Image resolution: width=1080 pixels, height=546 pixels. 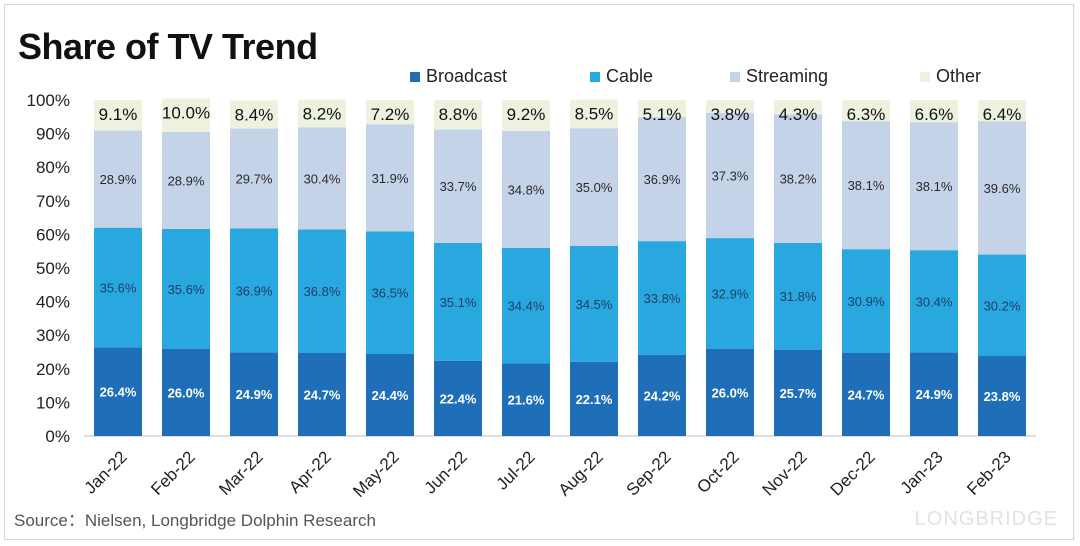 What do you see at coordinates (960, 76) in the screenshot?
I see `legend-item-other: Other` at bounding box center [960, 76].